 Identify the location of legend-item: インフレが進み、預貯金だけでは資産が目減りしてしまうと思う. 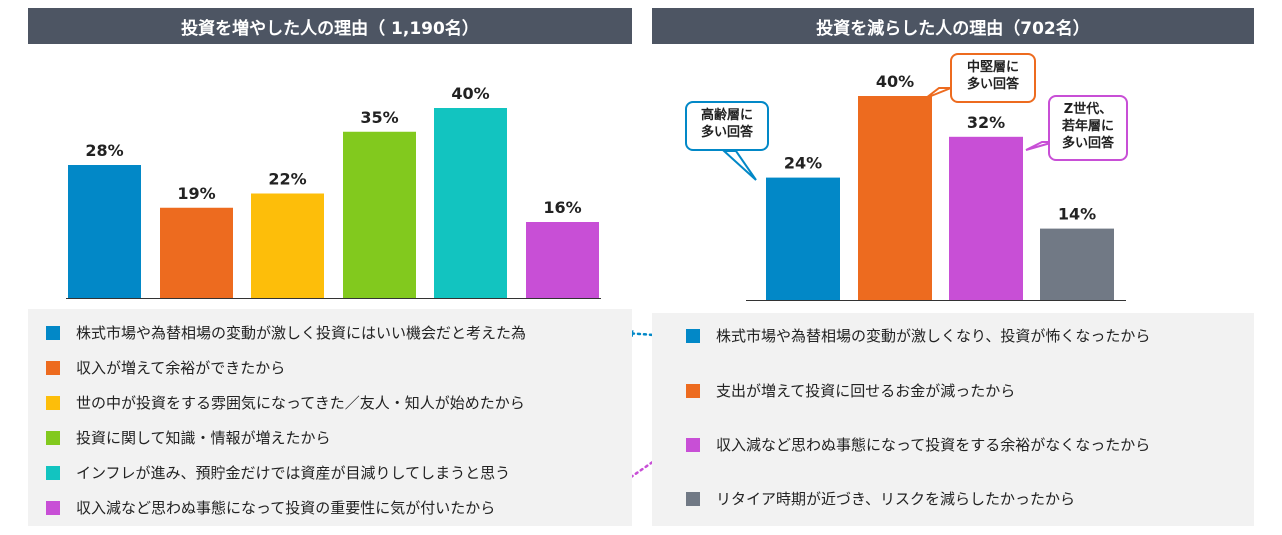
(278, 472).